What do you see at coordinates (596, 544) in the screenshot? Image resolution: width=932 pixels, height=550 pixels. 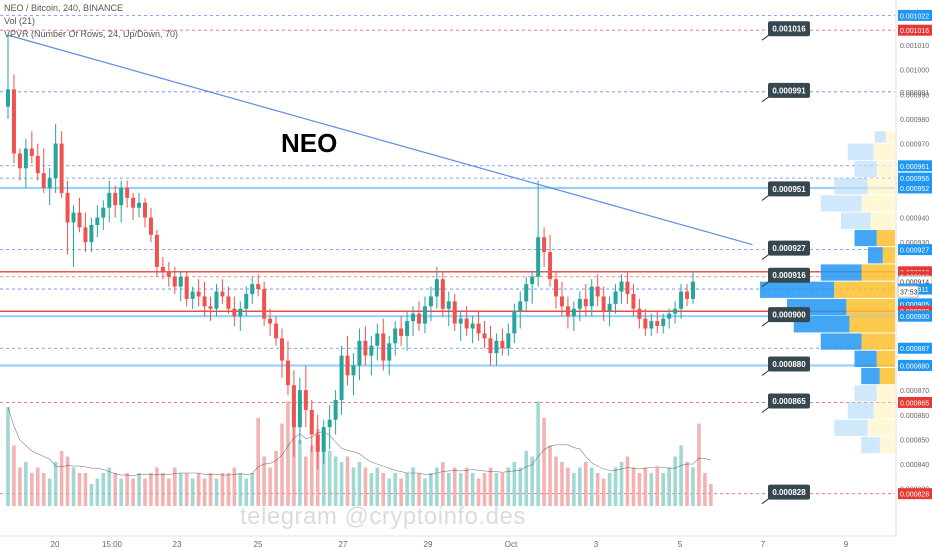 I see `time-tick-label: 3` at bounding box center [596, 544].